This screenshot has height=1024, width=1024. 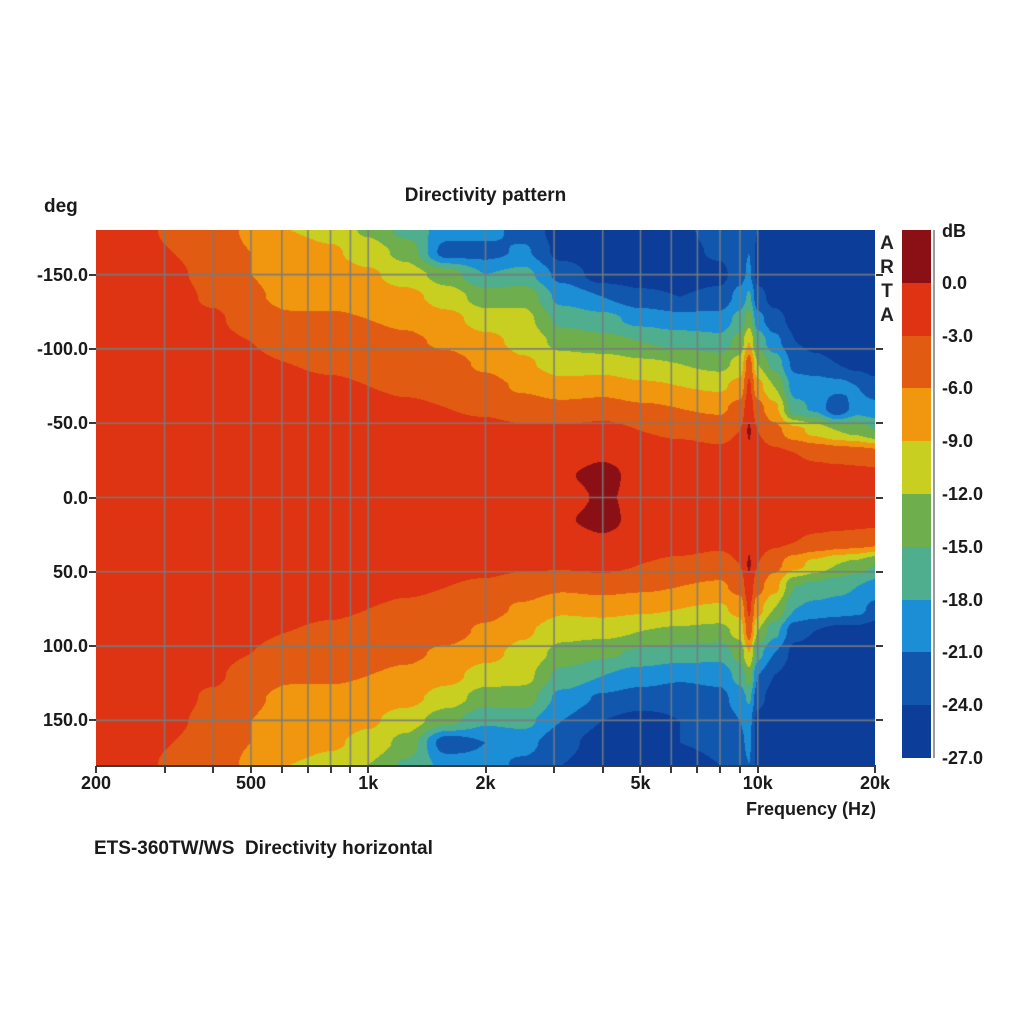 I want to click on colorbar-tick-label: -12.0, so click(x=963, y=494).